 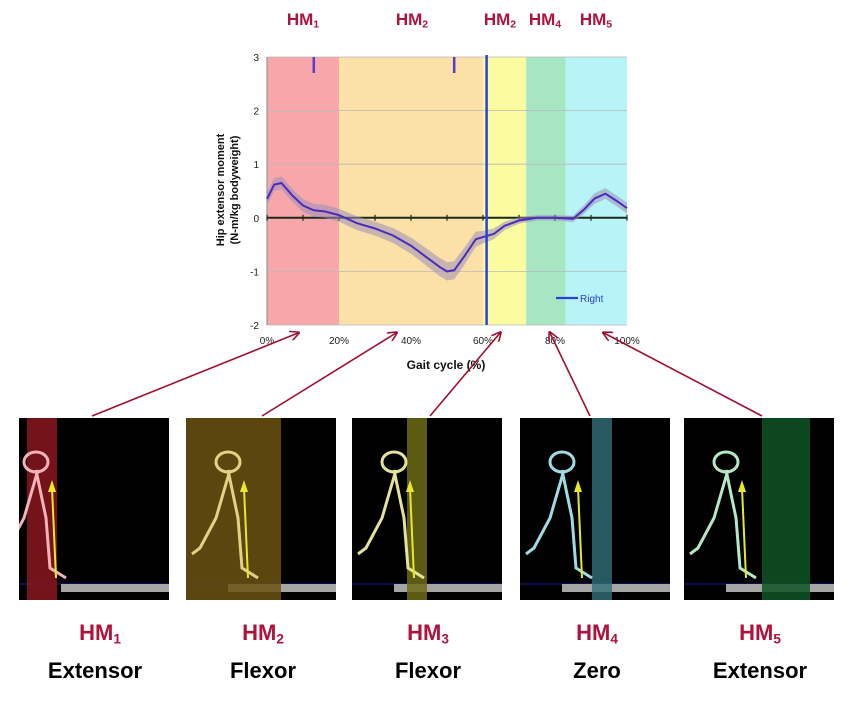 What do you see at coordinates (447, 227) in the screenshot?
I see `series-mean-line` at bounding box center [447, 227].